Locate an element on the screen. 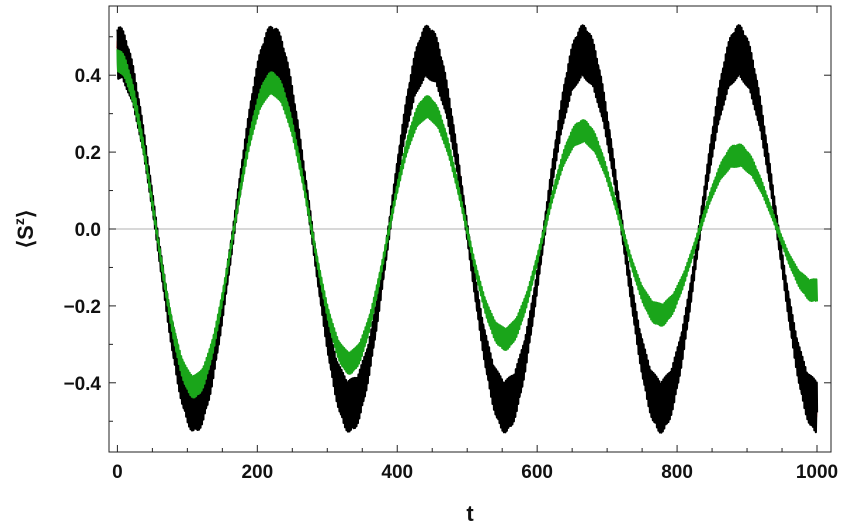 Image resolution: width=846 pixels, height=529 pixels. x-tick-label: 800 is located at coordinates (677, 472).